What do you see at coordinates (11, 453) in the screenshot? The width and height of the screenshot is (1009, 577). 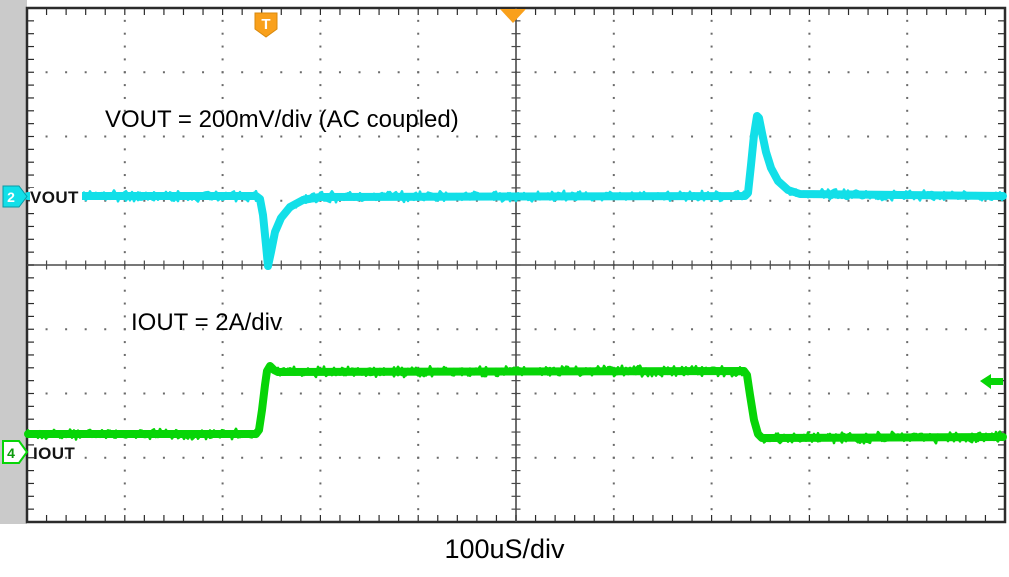 I see `ch4-badge-number: 4` at bounding box center [11, 453].